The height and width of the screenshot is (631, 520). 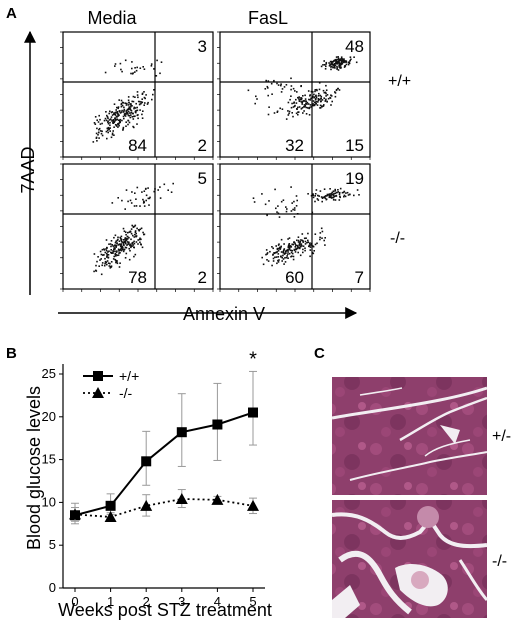 I want to click on legend-marker-square, so click(x=98, y=376).